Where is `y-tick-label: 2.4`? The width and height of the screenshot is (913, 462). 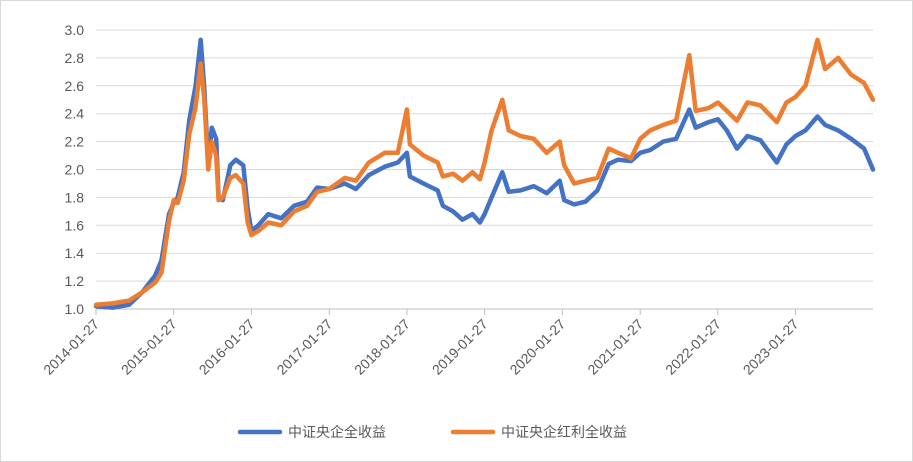
y-tick-label: 2.4 is located at coordinates (75, 114).